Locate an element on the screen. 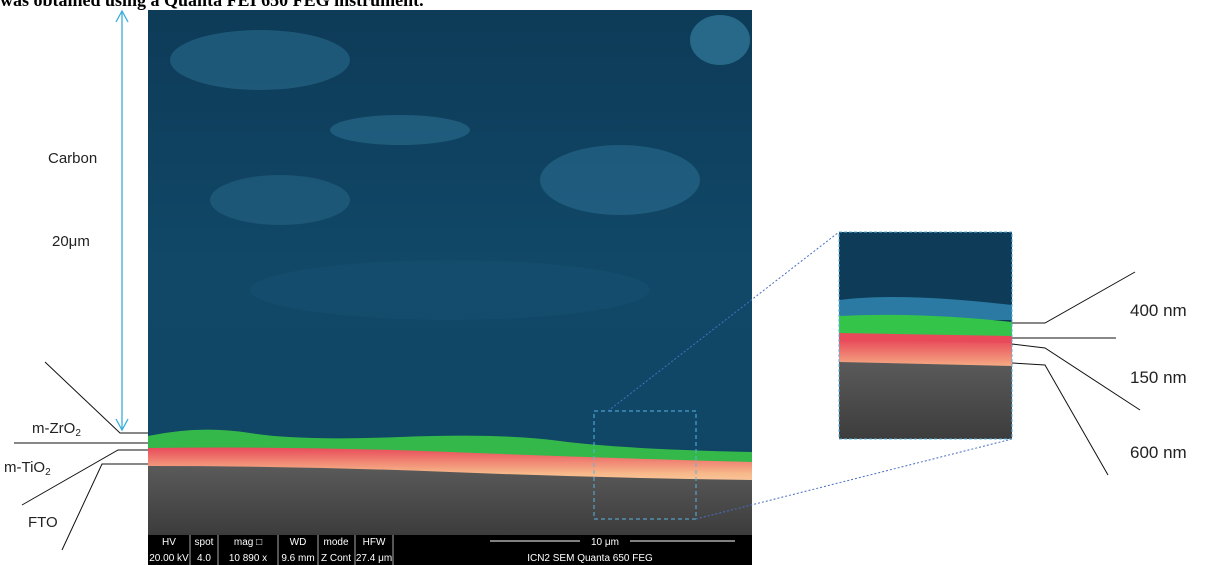 This screenshot has width=1225, height=565. thickness-label: 400 nm is located at coordinates (1158, 310).